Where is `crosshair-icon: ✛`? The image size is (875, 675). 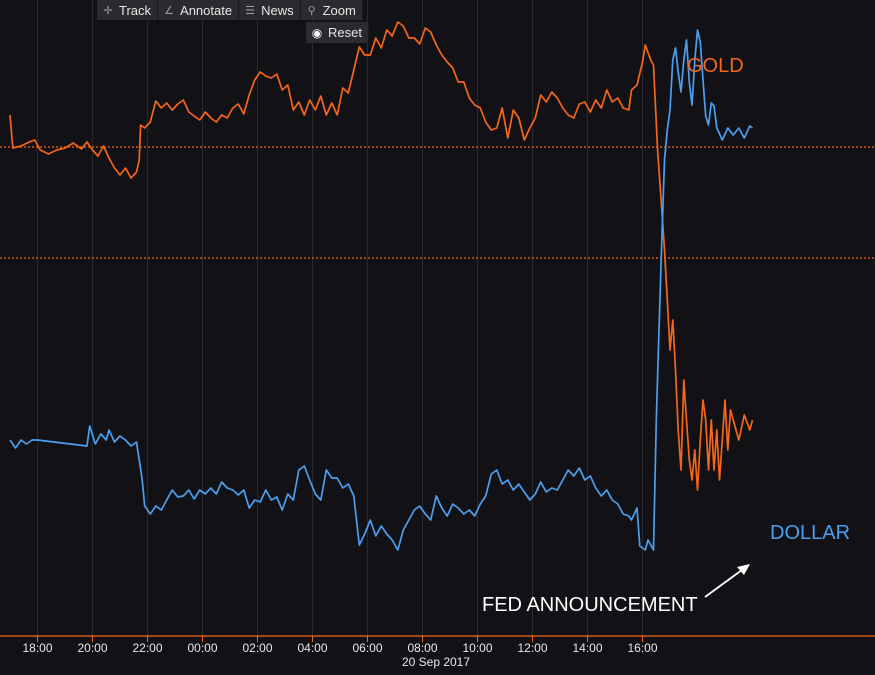 crosshair-icon: ✛ is located at coordinates (108, 10).